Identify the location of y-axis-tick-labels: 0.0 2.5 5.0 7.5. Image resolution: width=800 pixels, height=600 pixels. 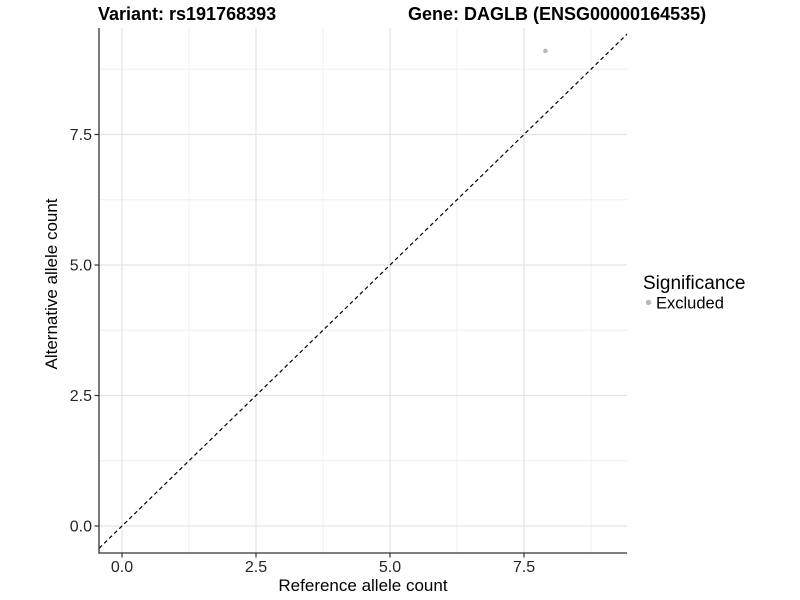
(81, 331).